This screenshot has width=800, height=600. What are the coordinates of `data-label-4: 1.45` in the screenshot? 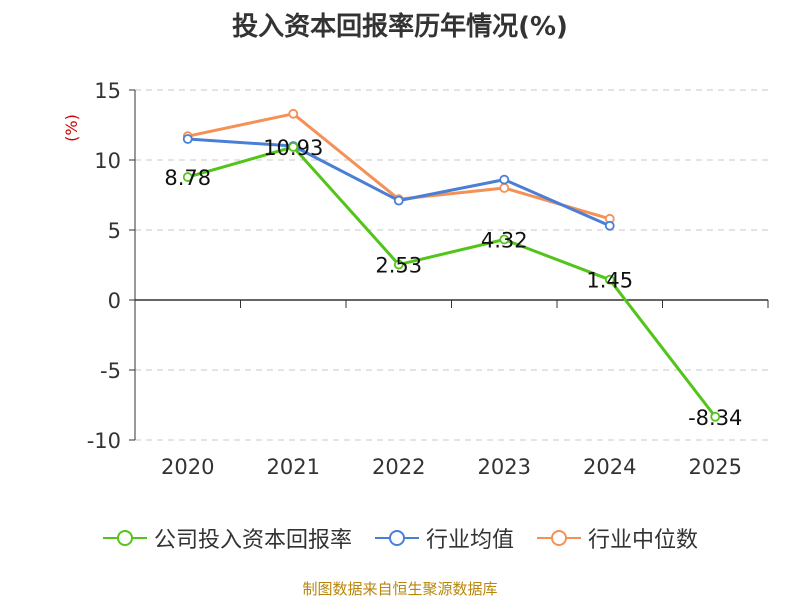 It's located at (609, 281).